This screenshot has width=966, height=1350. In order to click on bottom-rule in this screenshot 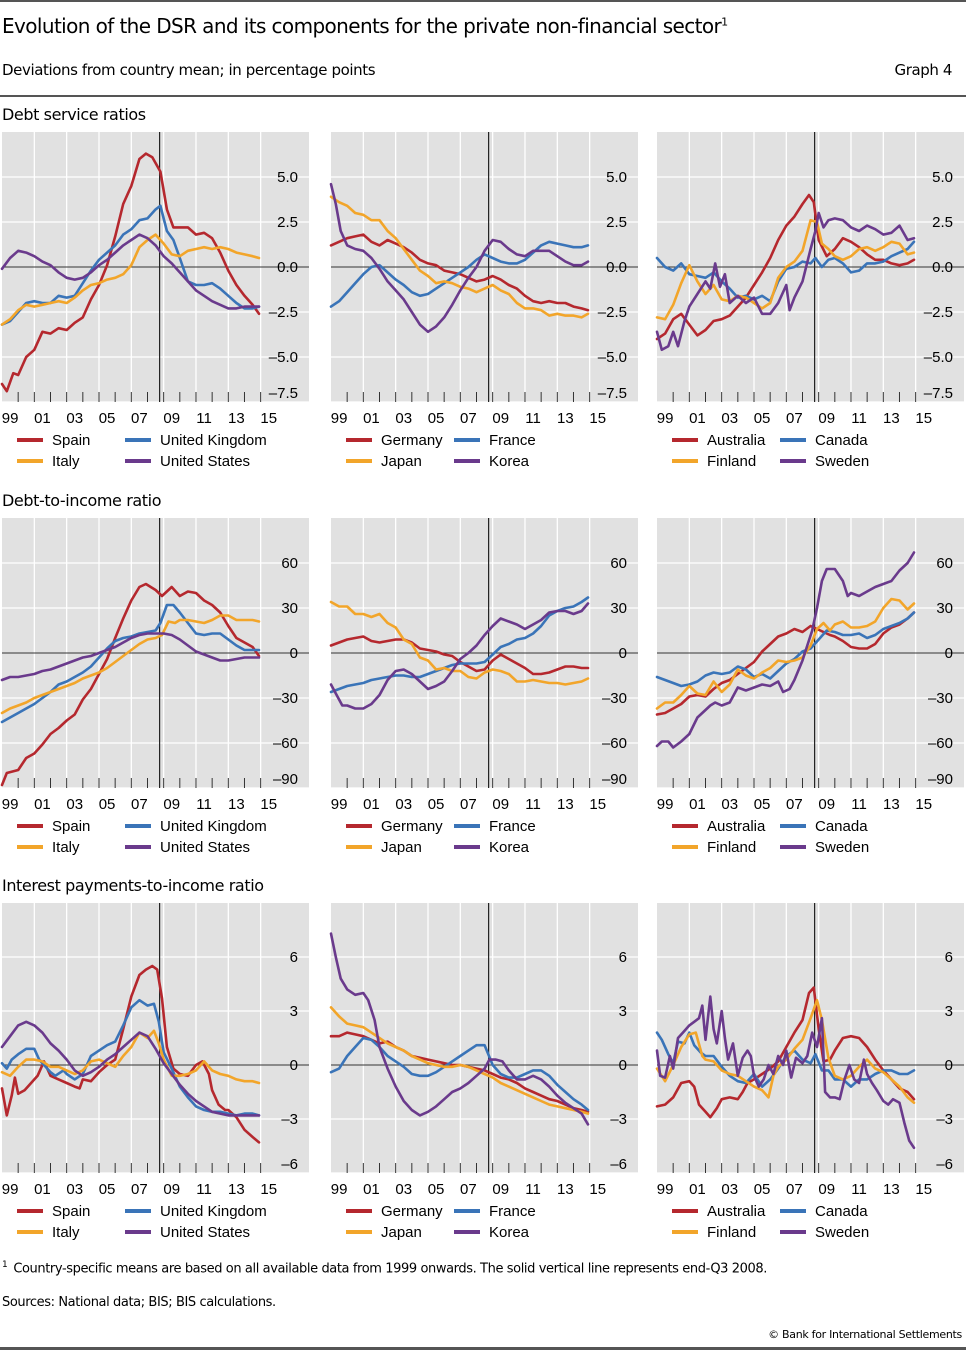, I will do `click(483, 1348)`.